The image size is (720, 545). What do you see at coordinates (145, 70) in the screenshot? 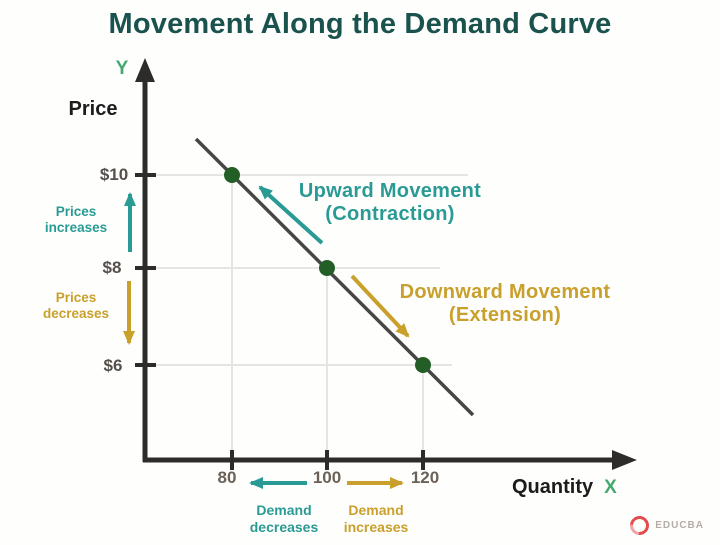
I see `y-axis-arrowhead` at bounding box center [145, 70].